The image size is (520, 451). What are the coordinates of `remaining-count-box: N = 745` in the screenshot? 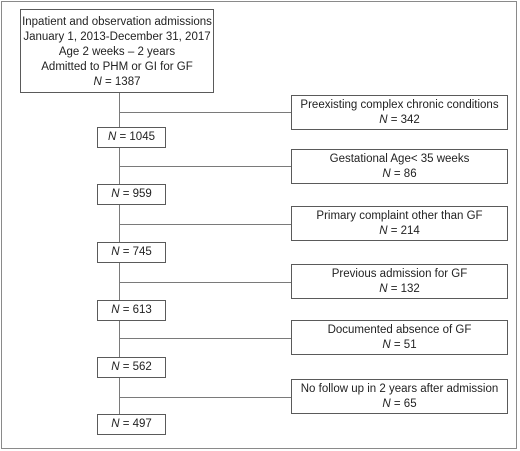 It's located at (131, 252).